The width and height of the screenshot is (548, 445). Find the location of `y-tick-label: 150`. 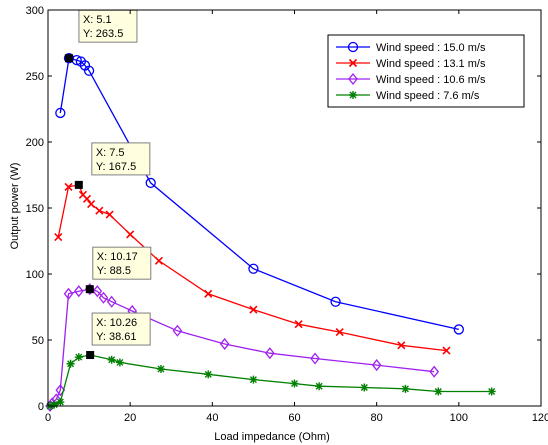

y-tick-label: 150 is located at coordinates (35, 209).